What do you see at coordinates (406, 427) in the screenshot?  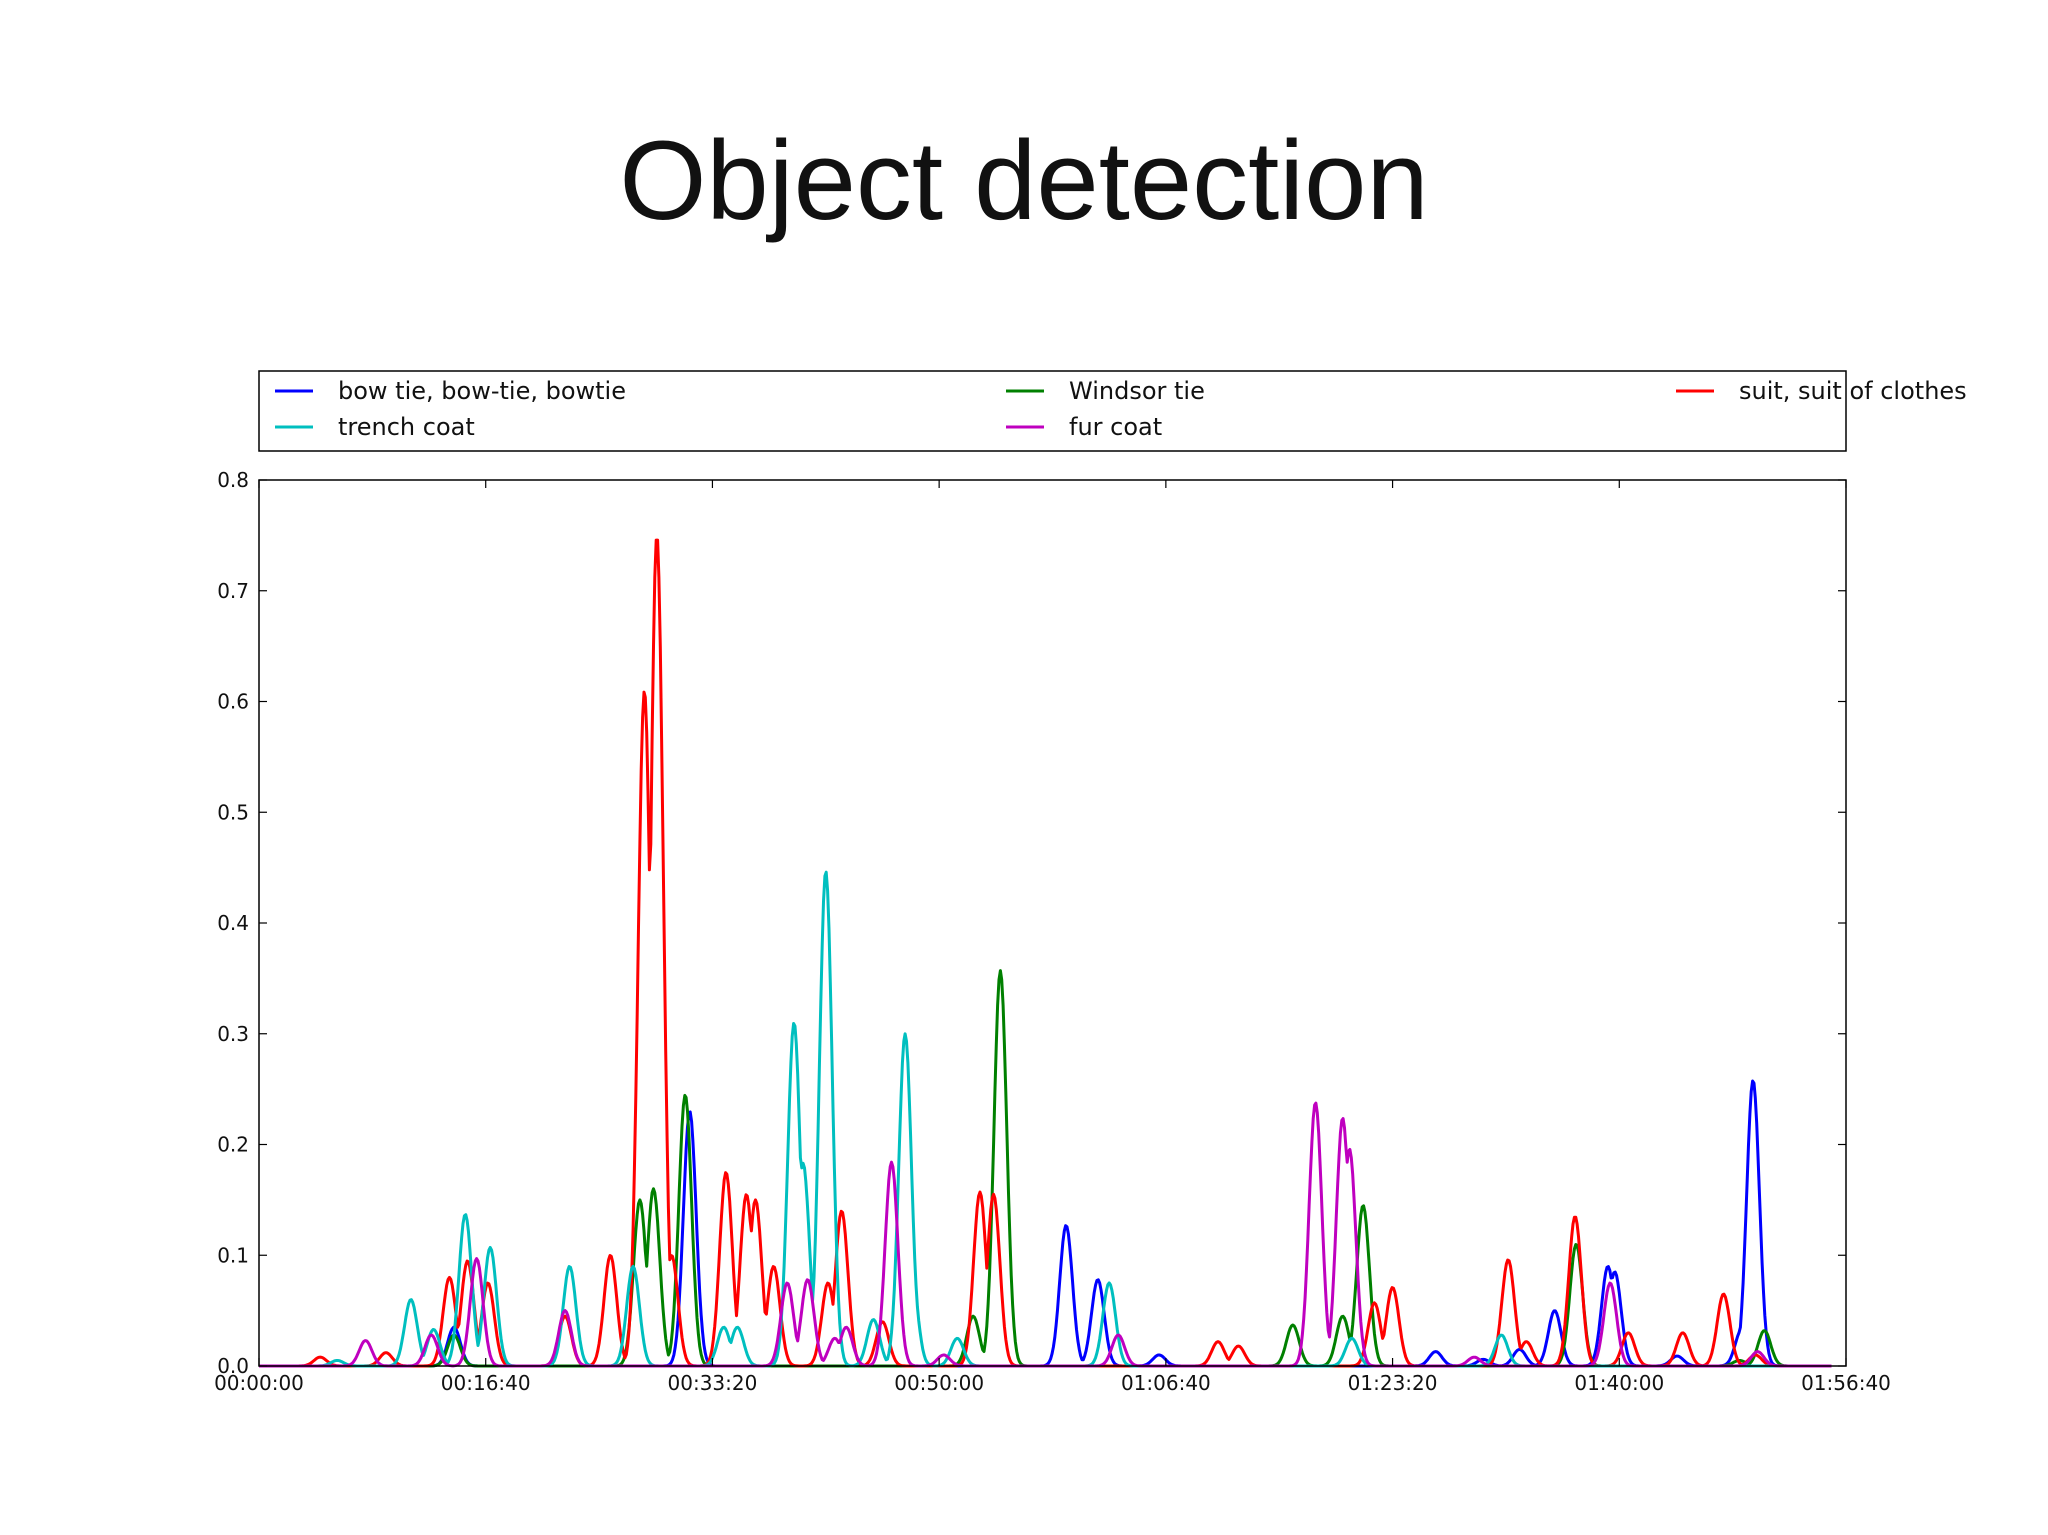 I see `legend-label: trench coat` at bounding box center [406, 427].